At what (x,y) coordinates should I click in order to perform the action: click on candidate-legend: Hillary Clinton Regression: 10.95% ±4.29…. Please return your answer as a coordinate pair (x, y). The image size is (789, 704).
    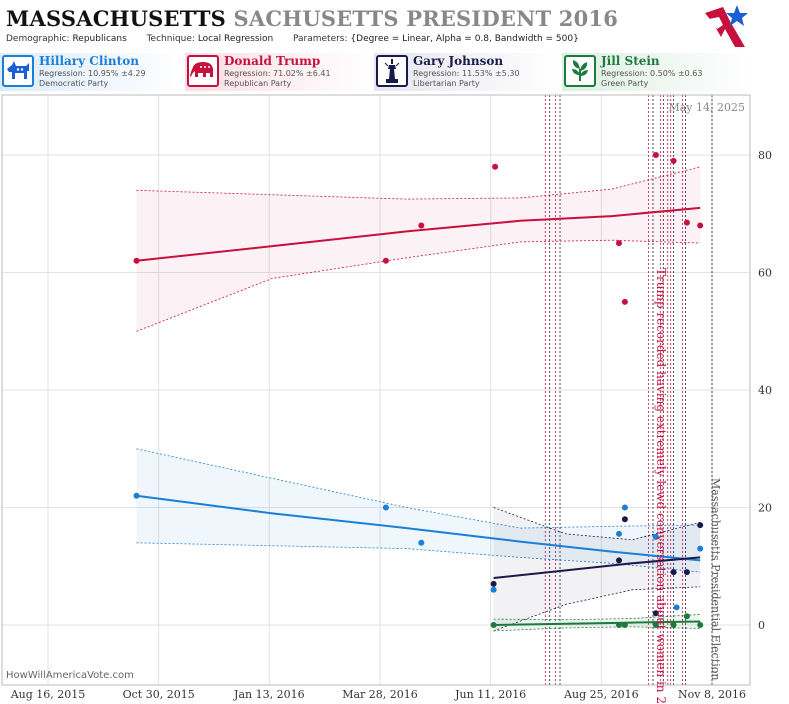
    Looking at the image, I should click on (394, 73).